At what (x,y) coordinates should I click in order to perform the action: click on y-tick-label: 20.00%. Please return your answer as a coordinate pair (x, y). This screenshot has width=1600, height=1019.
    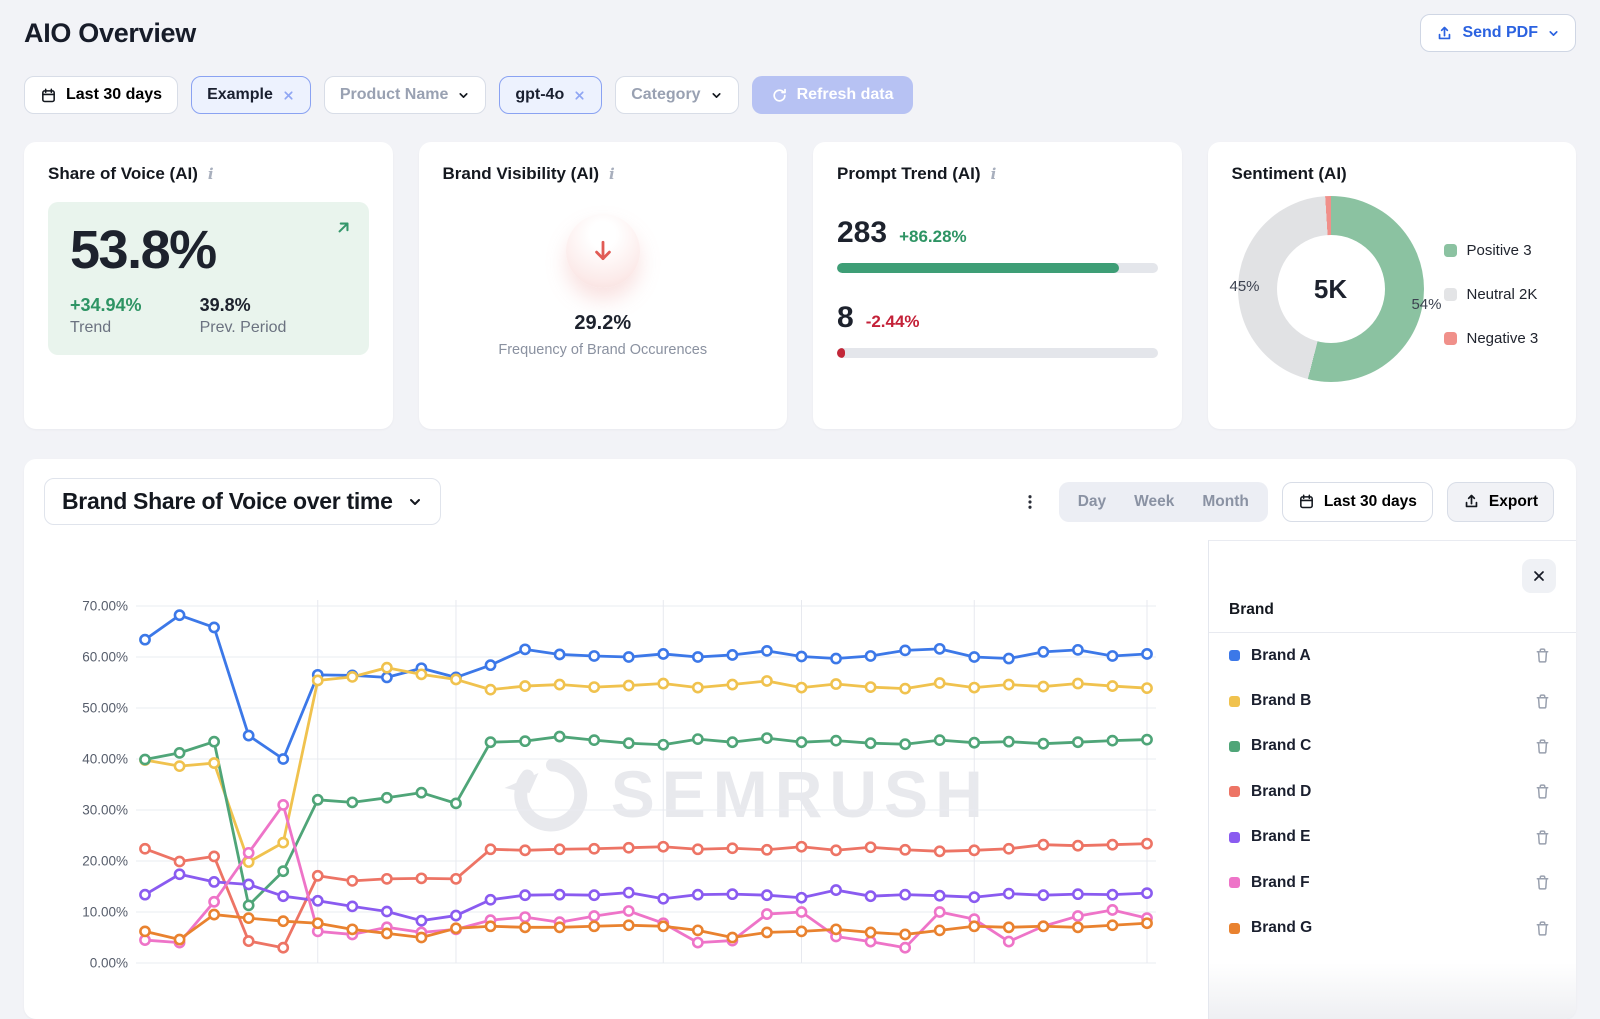
    Looking at the image, I should click on (105, 861).